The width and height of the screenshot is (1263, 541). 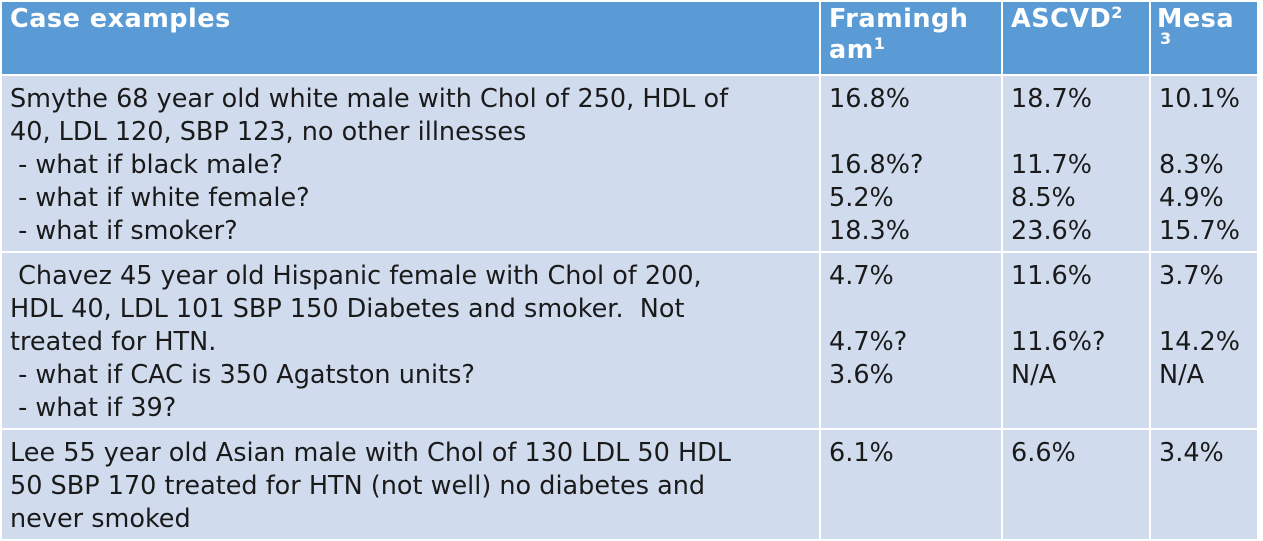 I want to click on case-line: never smoked, so click(x=100, y=519).